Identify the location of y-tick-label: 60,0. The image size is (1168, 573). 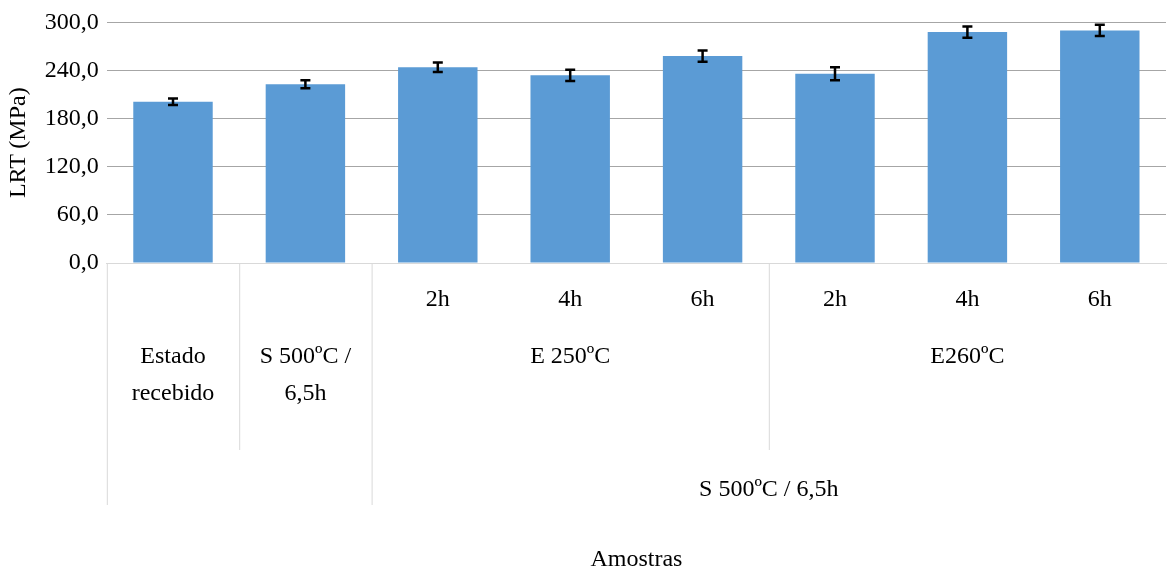
(77, 213).